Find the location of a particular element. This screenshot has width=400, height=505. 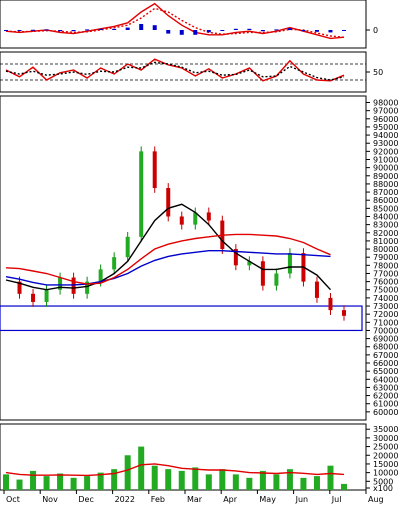

x-tick-label: Jul is located at coordinates (336, 499).